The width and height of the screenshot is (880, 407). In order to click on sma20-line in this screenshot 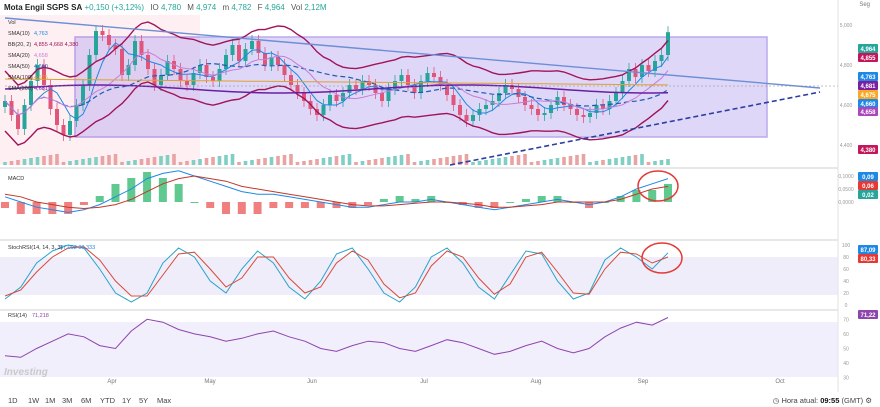, I will do `click(336, 83)`.